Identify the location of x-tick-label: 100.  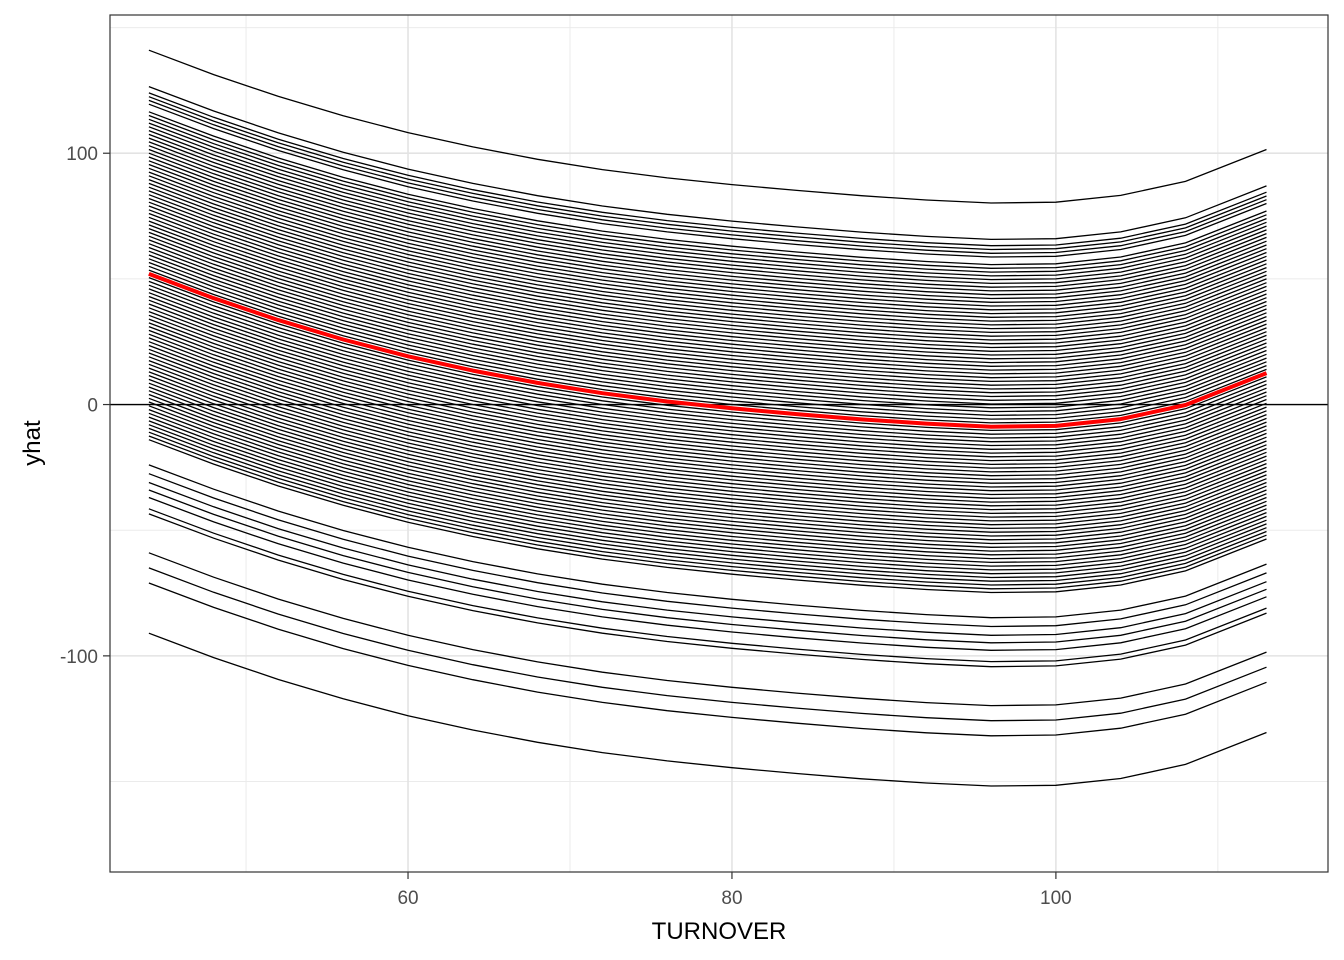
(1056, 898).